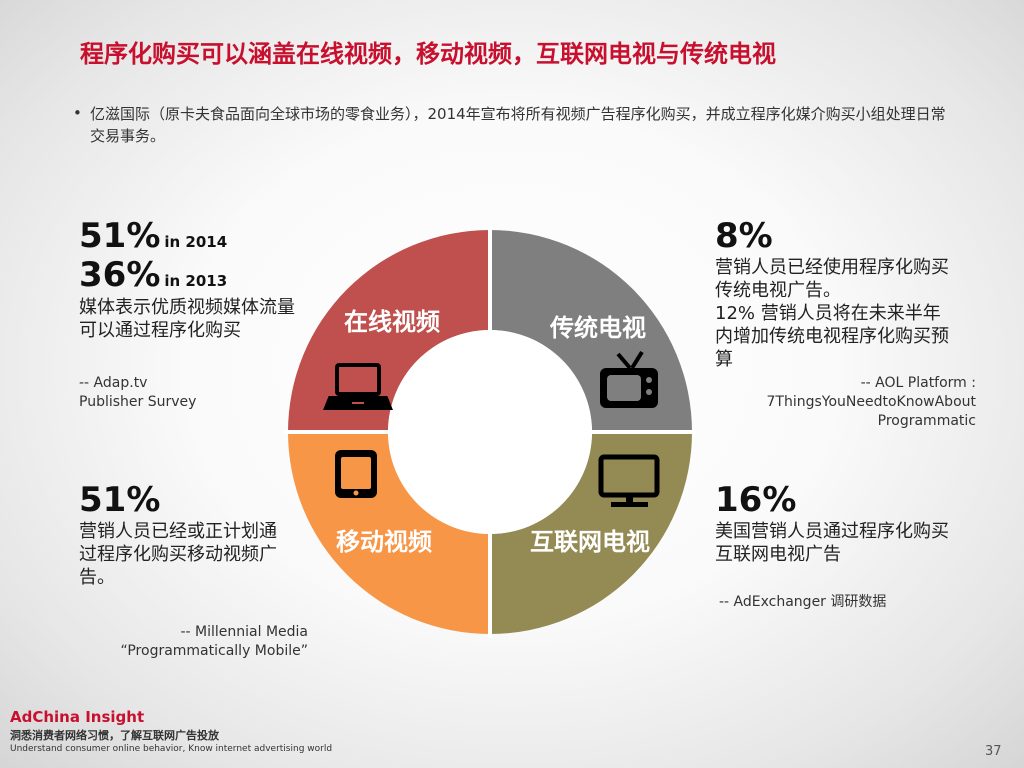  What do you see at coordinates (993, 751) in the screenshot?
I see `page-number: 37` at bounding box center [993, 751].